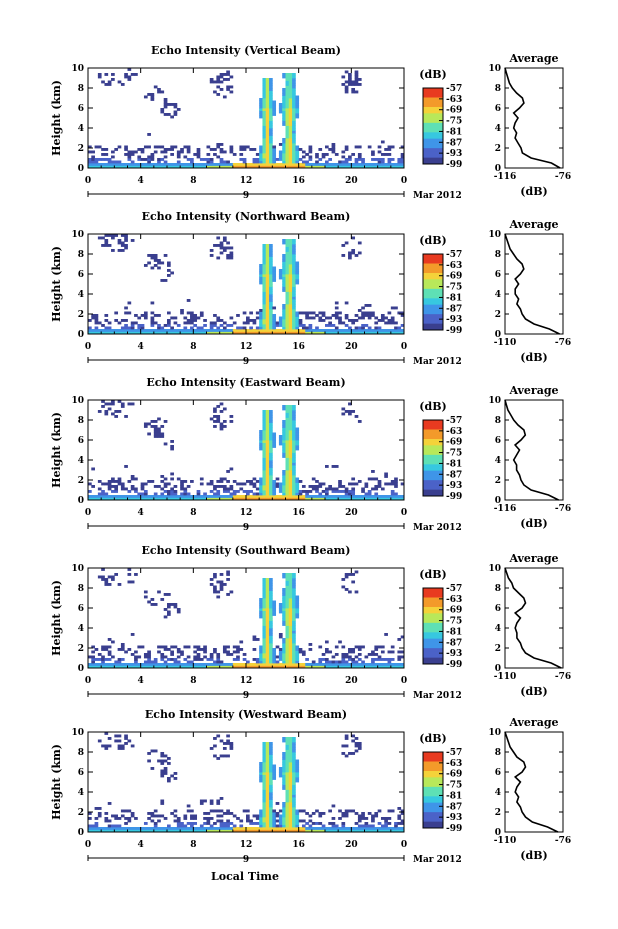 The height and width of the screenshot is (929, 618). Describe the element at coordinates (298, 845) in the screenshot. I see `x-tick-label: 16` at that location.